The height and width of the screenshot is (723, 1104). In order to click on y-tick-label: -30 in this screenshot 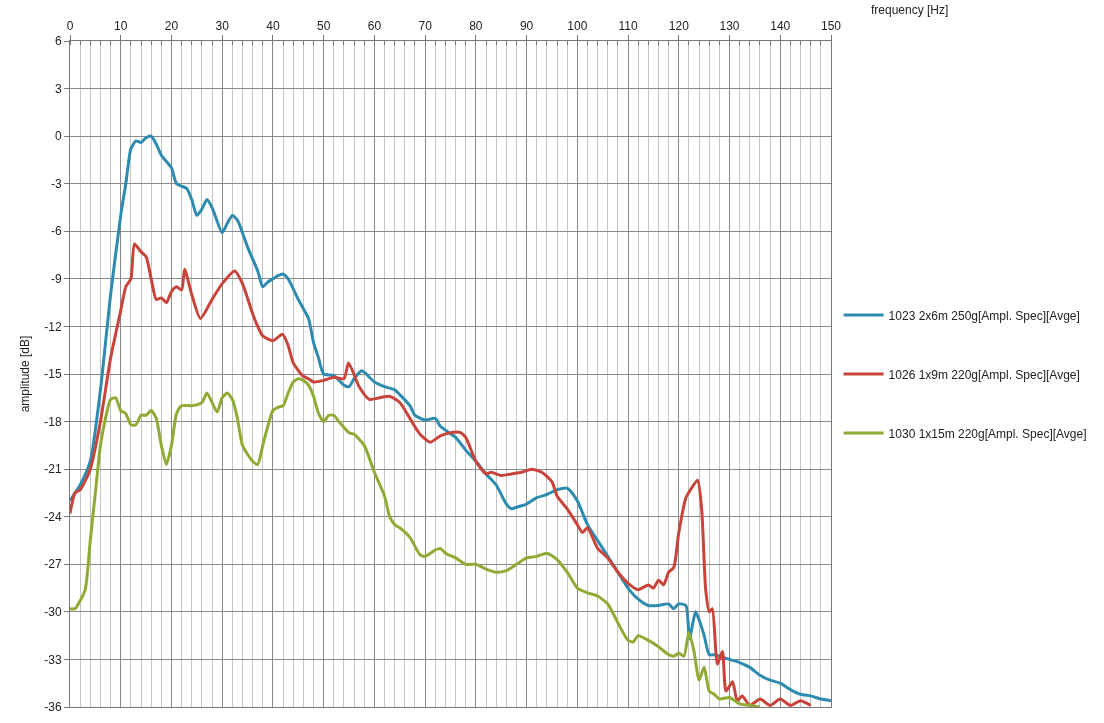, I will do `click(53, 612)`.